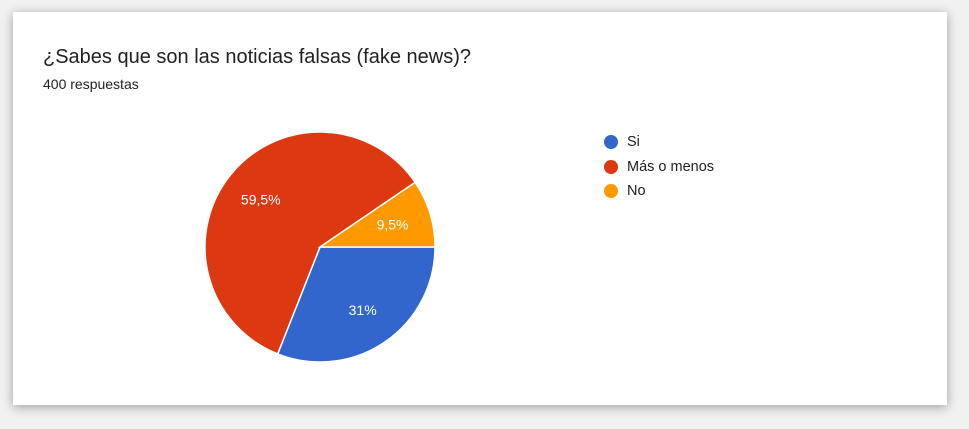 The height and width of the screenshot is (429, 969). Describe the element at coordinates (636, 191) in the screenshot. I see `legend-label: No` at that location.